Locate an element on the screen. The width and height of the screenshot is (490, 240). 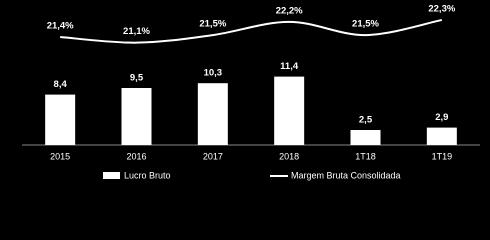
value-label: 11,4 is located at coordinates (289, 66).